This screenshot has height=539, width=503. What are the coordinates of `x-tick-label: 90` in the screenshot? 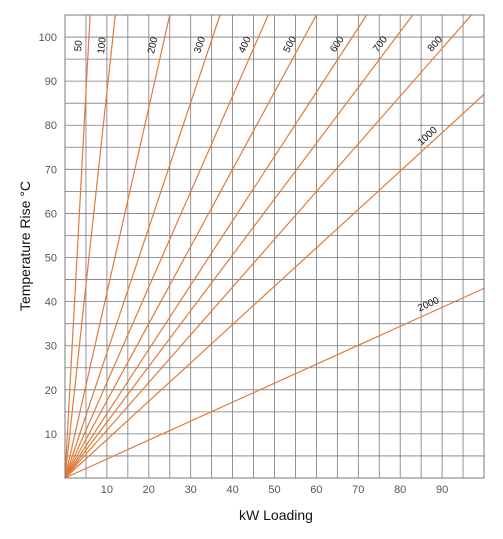 It's located at (442, 490).